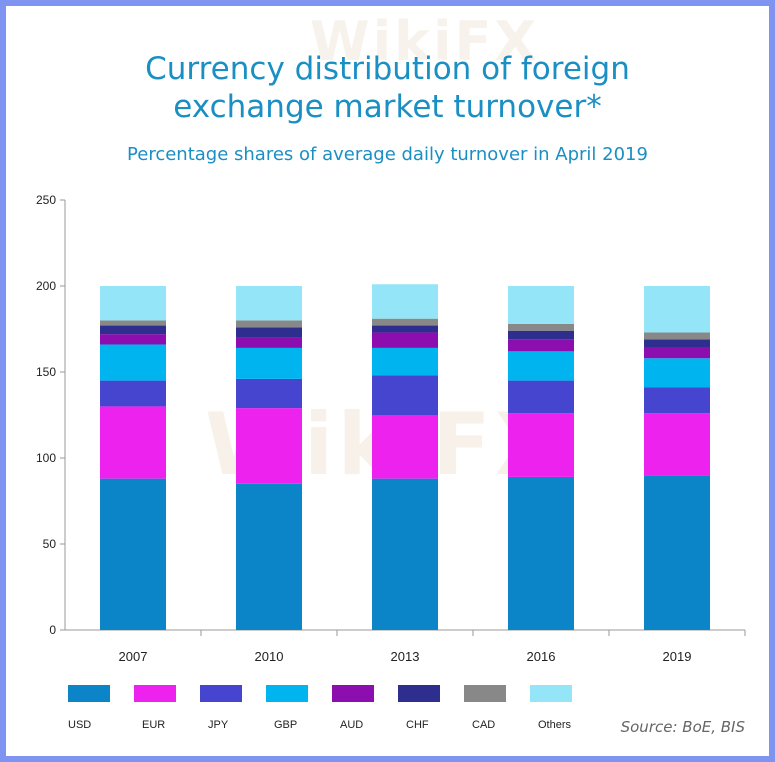 Image resolution: width=775 pixels, height=762 pixels. I want to click on legend-swatch-cad, so click(485, 693).